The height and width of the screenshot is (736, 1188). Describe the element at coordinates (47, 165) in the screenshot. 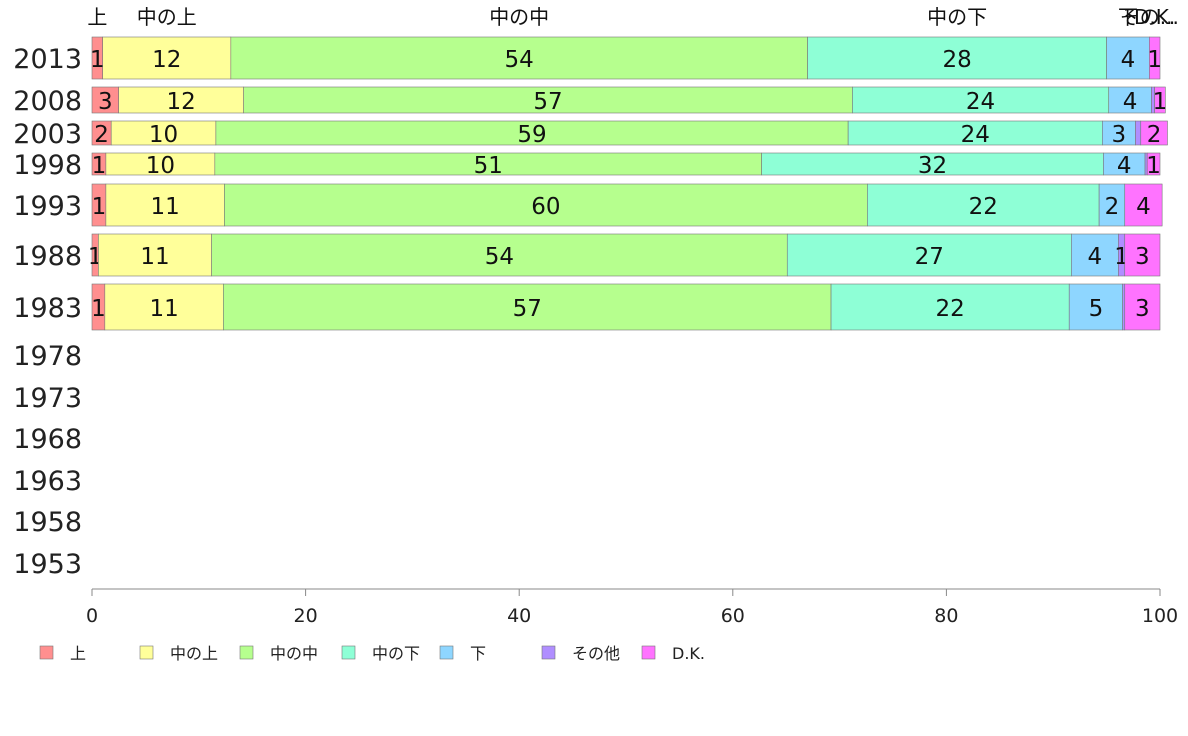

I see `category-label-1998: 1998` at that location.